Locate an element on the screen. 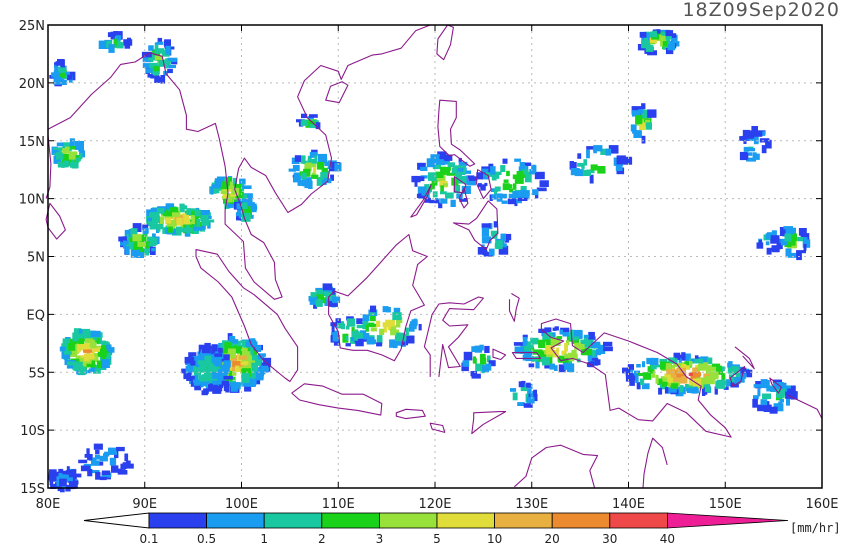 The image size is (864, 544). colorbar-threshold-label: 40 is located at coordinates (667, 538).